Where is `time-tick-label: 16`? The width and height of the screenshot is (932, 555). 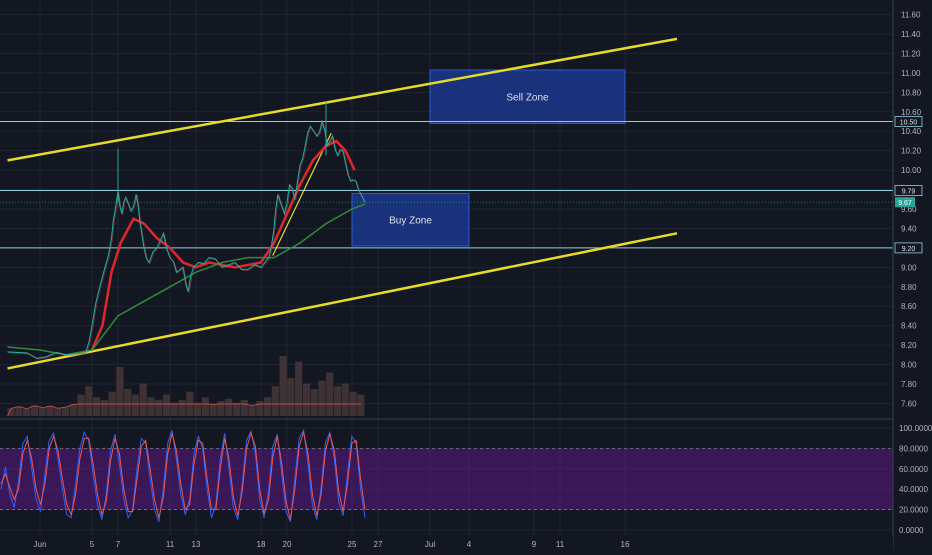
time-tick-label: 16 is located at coordinates (625, 544).